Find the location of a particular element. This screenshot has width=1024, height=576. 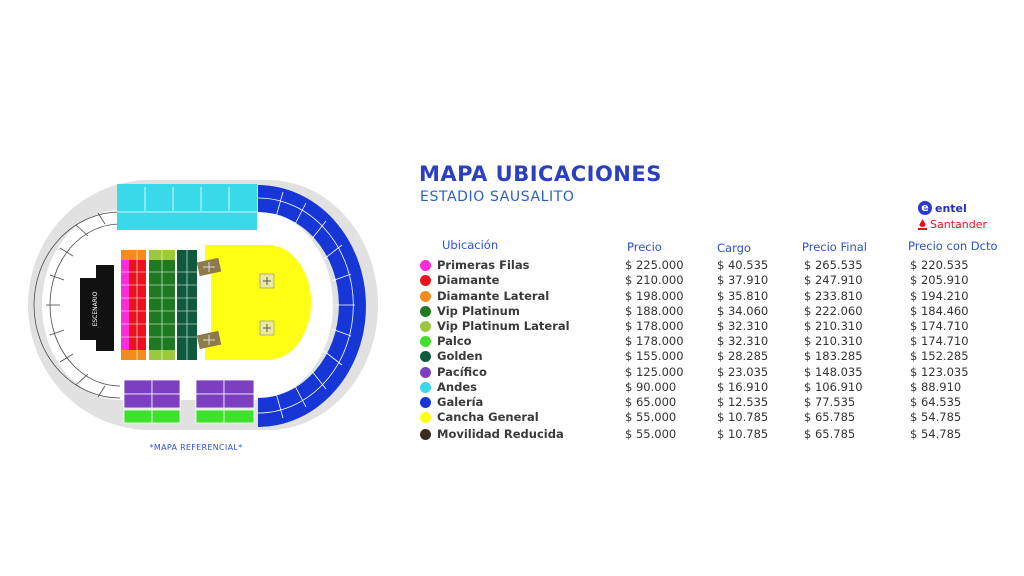

location-name: Vip Platinum Lateral is located at coordinates (503, 326).